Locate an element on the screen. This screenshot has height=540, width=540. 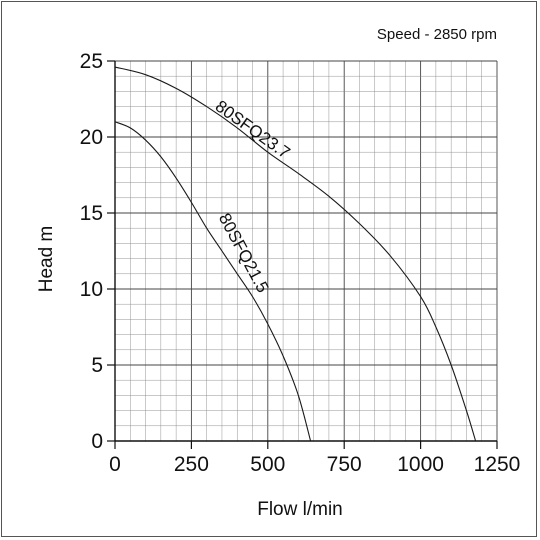
speed-annotation: Speed - 2850 rpm is located at coordinates (437, 34).